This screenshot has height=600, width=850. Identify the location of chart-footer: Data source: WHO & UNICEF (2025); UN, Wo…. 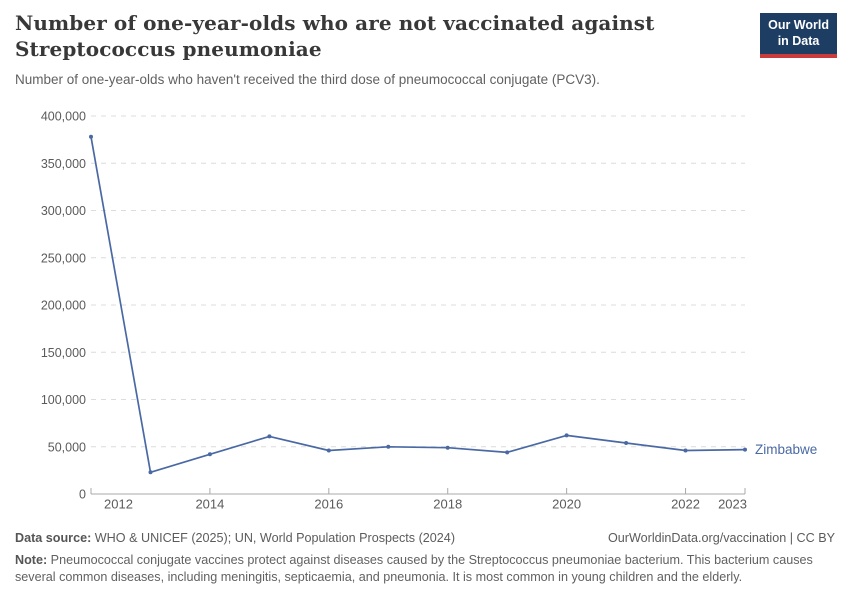
(425, 558).